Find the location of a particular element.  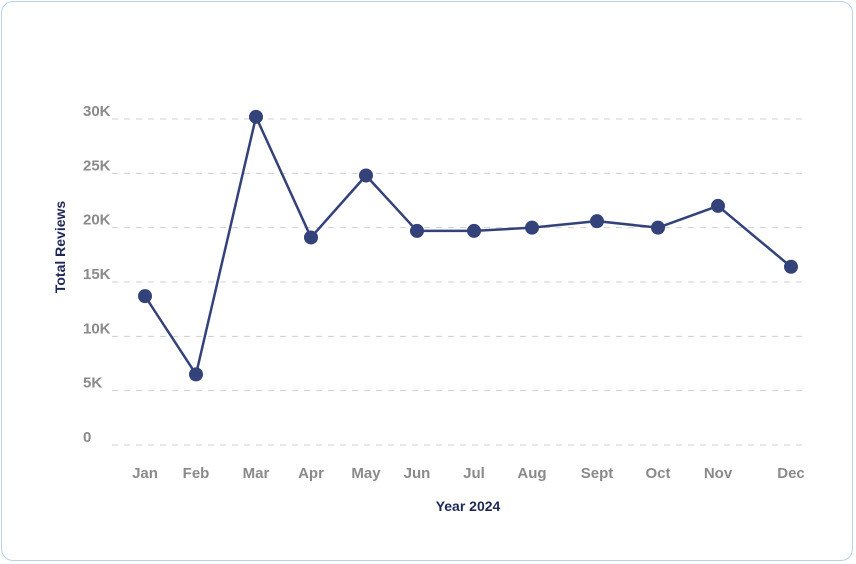

data-point-apr is located at coordinates (311, 237).